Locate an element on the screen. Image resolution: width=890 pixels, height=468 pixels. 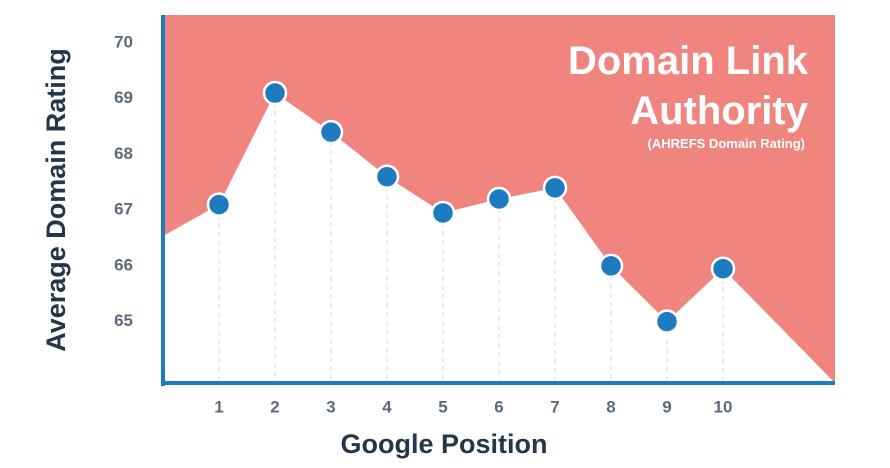
x-tick-label: 1 is located at coordinates (218, 406).